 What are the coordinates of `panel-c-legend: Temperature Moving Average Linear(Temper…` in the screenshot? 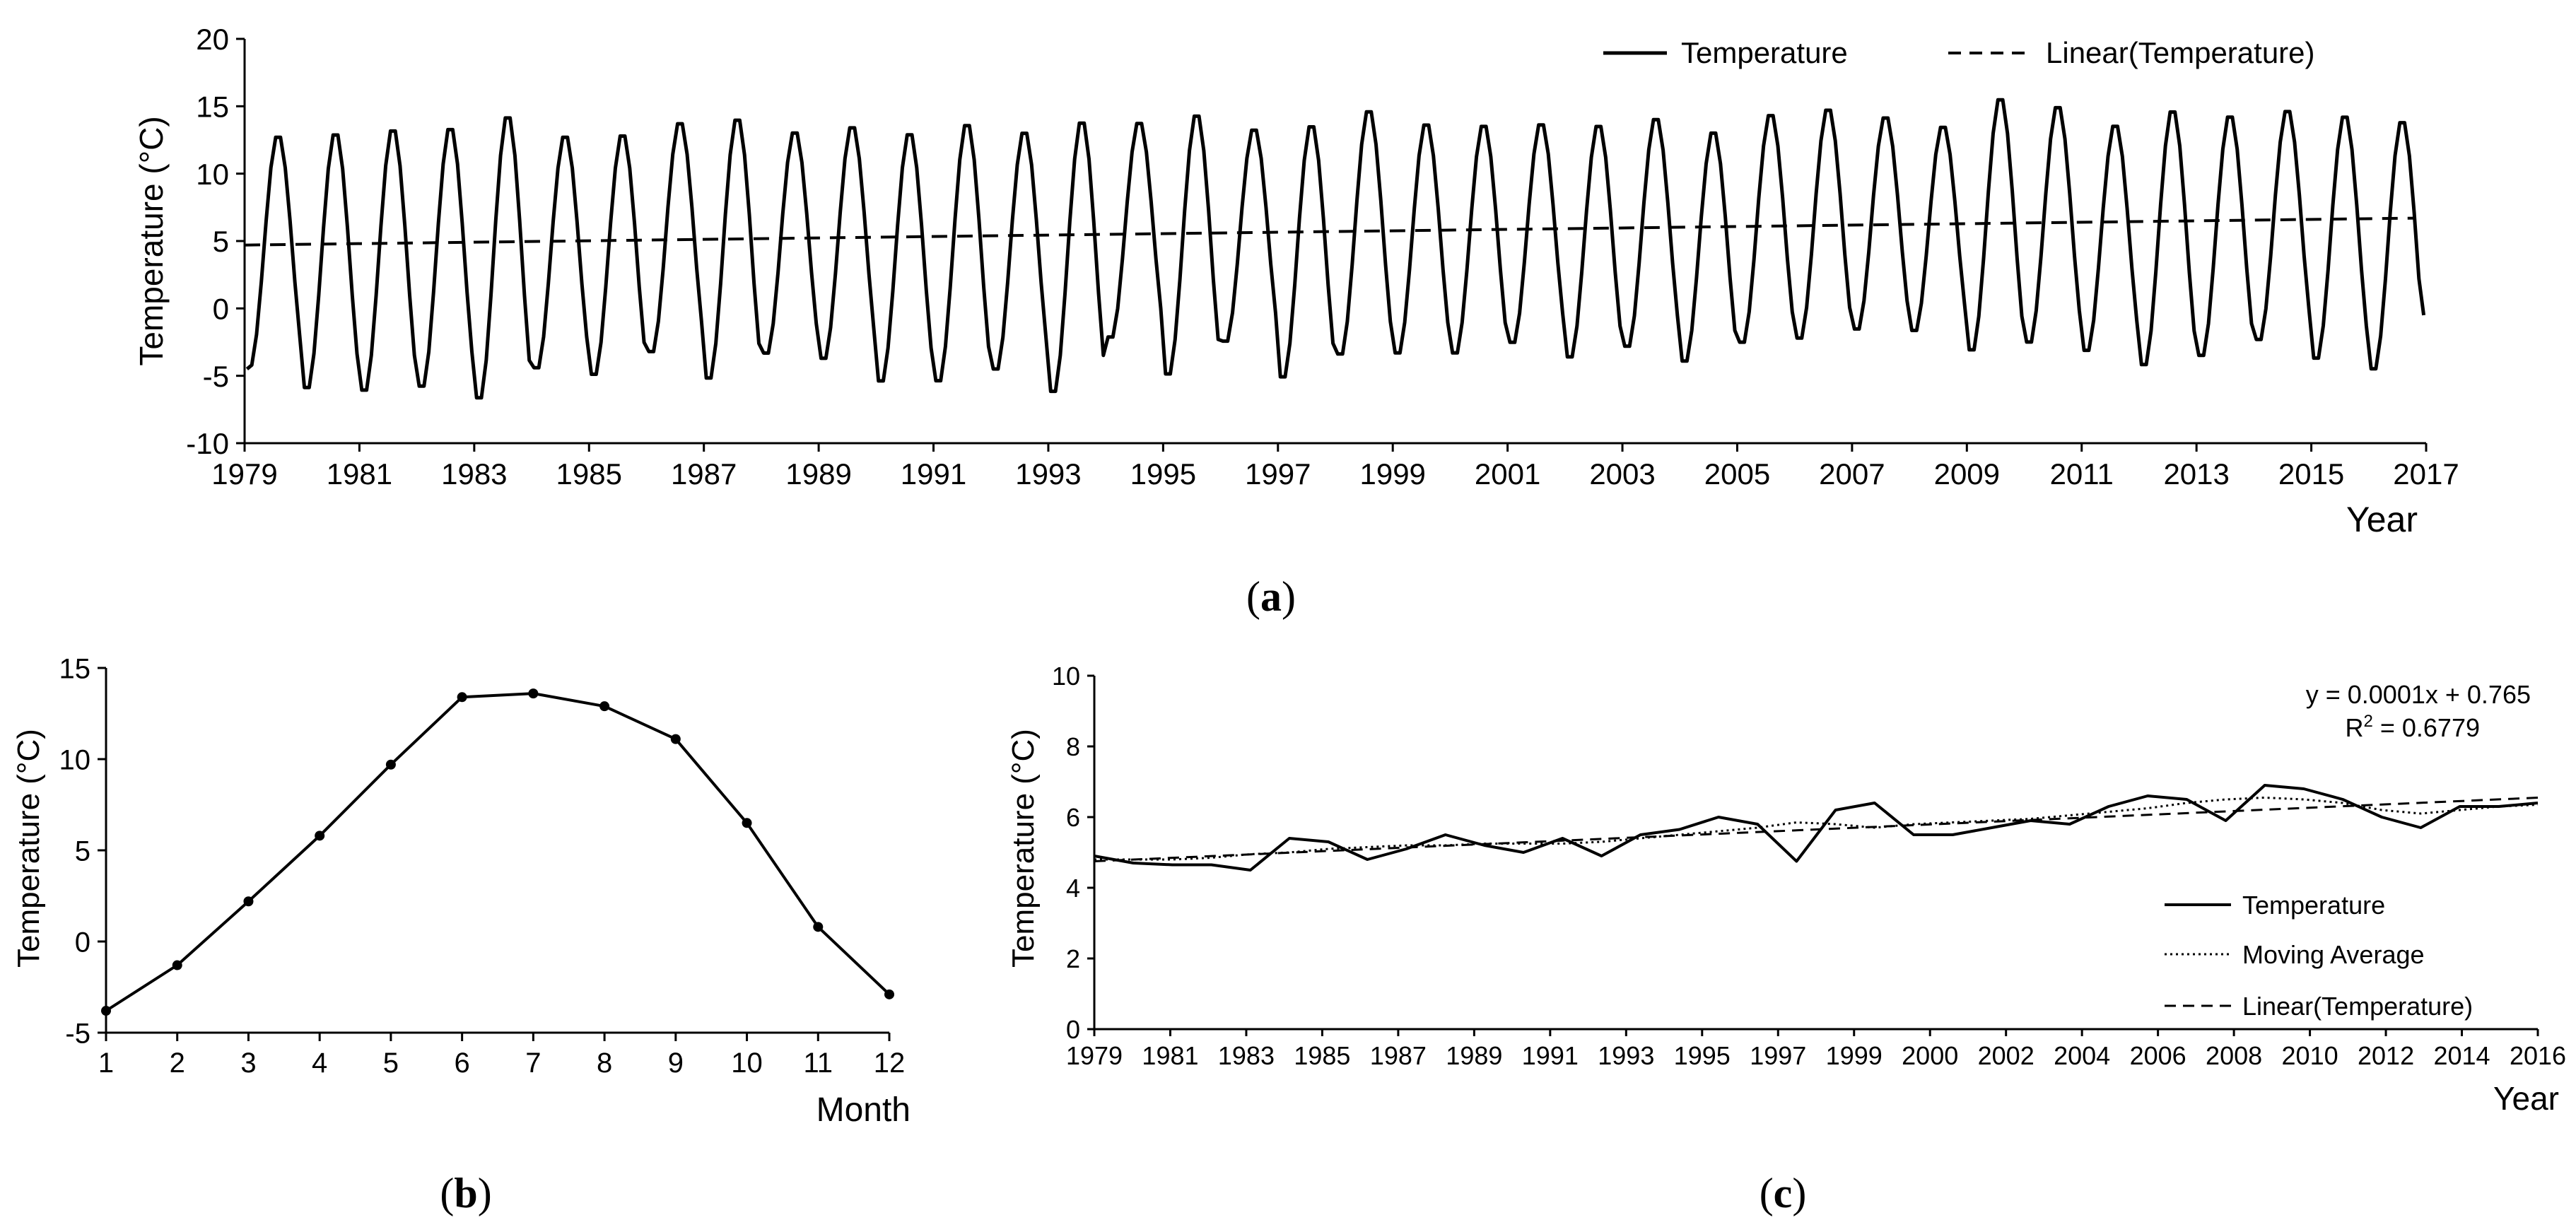 It's located at (2319, 956).